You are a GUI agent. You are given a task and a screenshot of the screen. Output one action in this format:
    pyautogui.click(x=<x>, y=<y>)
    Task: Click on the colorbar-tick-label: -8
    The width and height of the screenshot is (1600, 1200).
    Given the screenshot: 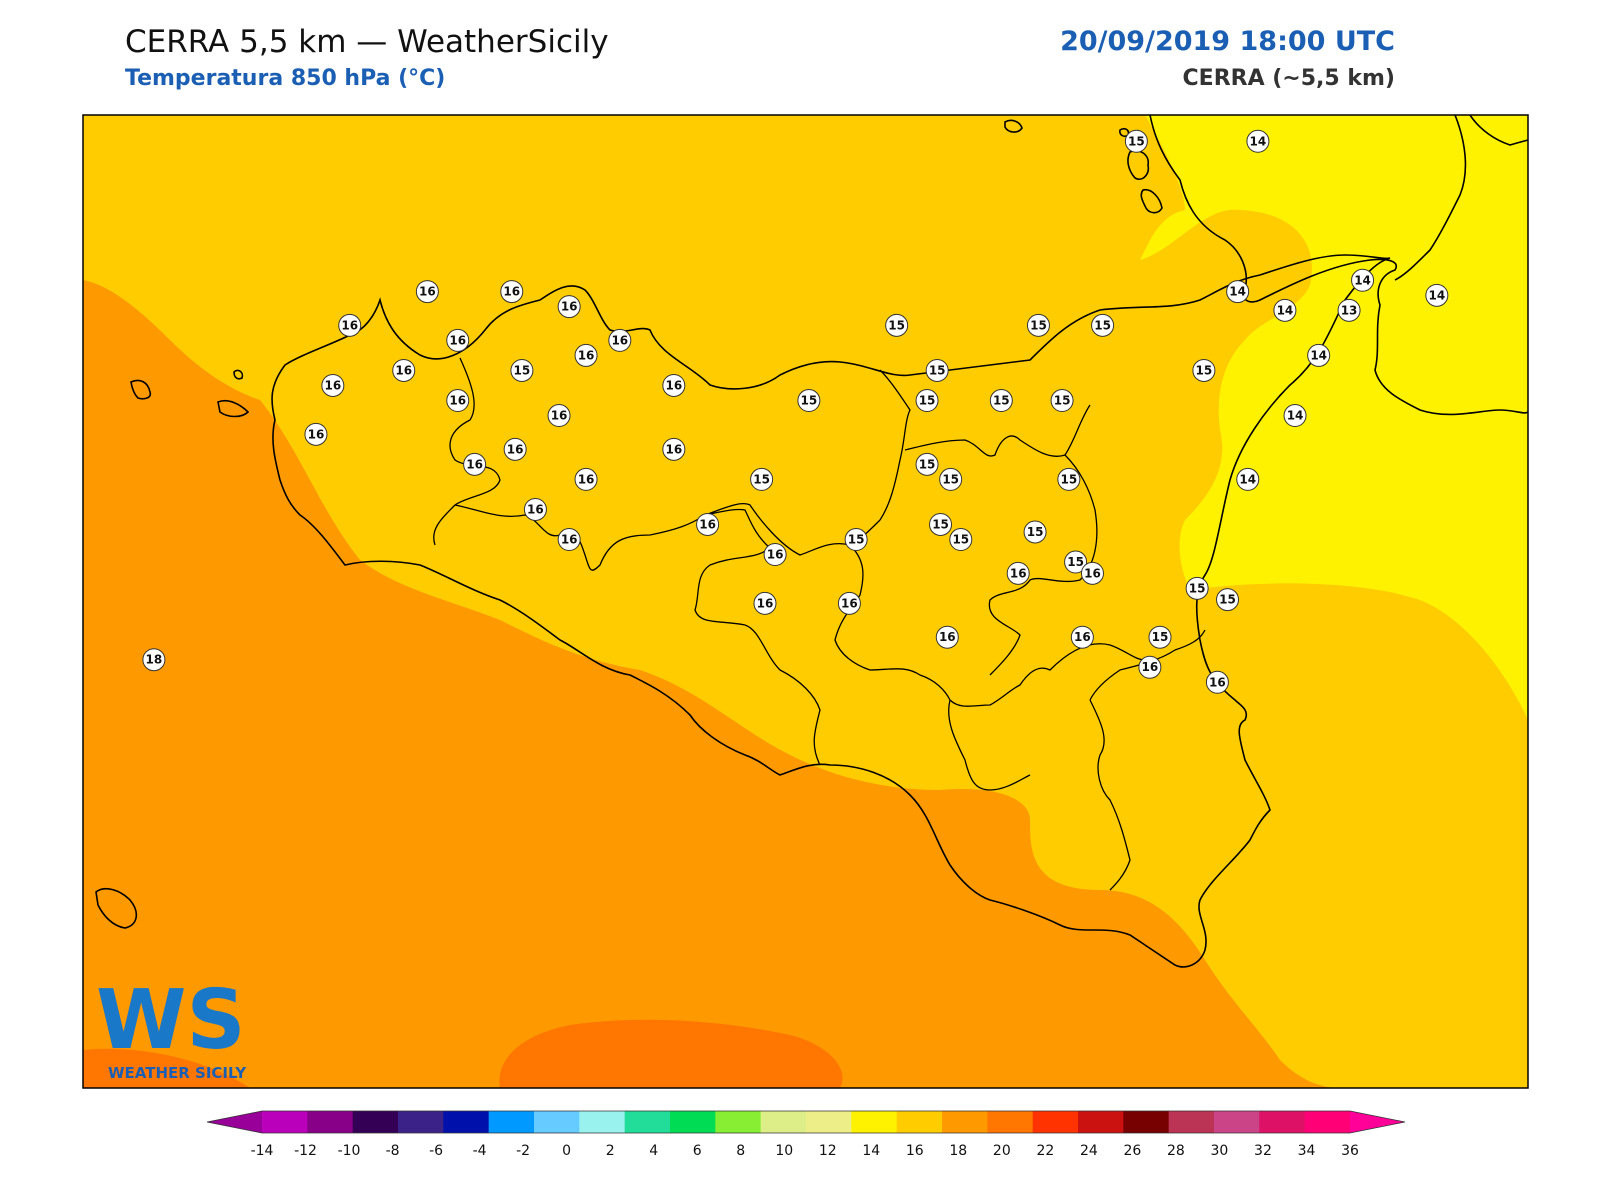 What is the action you would take?
    pyautogui.click(x=393, y=1151)
    